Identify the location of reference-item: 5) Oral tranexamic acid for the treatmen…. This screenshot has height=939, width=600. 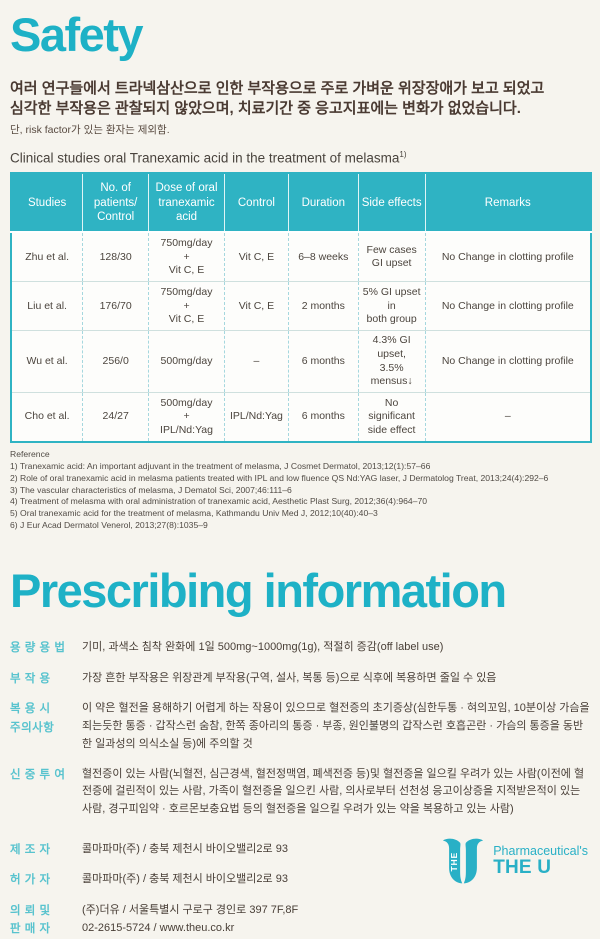
(194, 513).